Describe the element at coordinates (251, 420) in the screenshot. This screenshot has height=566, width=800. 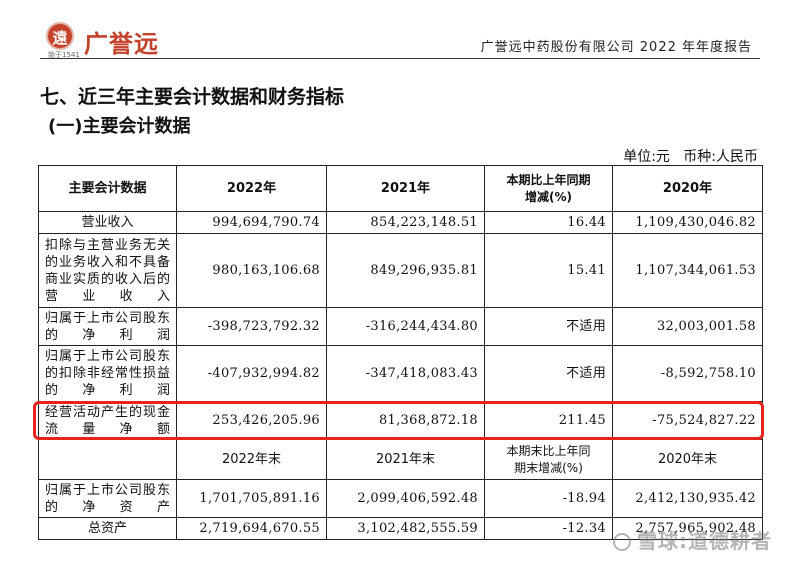
I see `value-2022: 253,426,205.96` at that location.